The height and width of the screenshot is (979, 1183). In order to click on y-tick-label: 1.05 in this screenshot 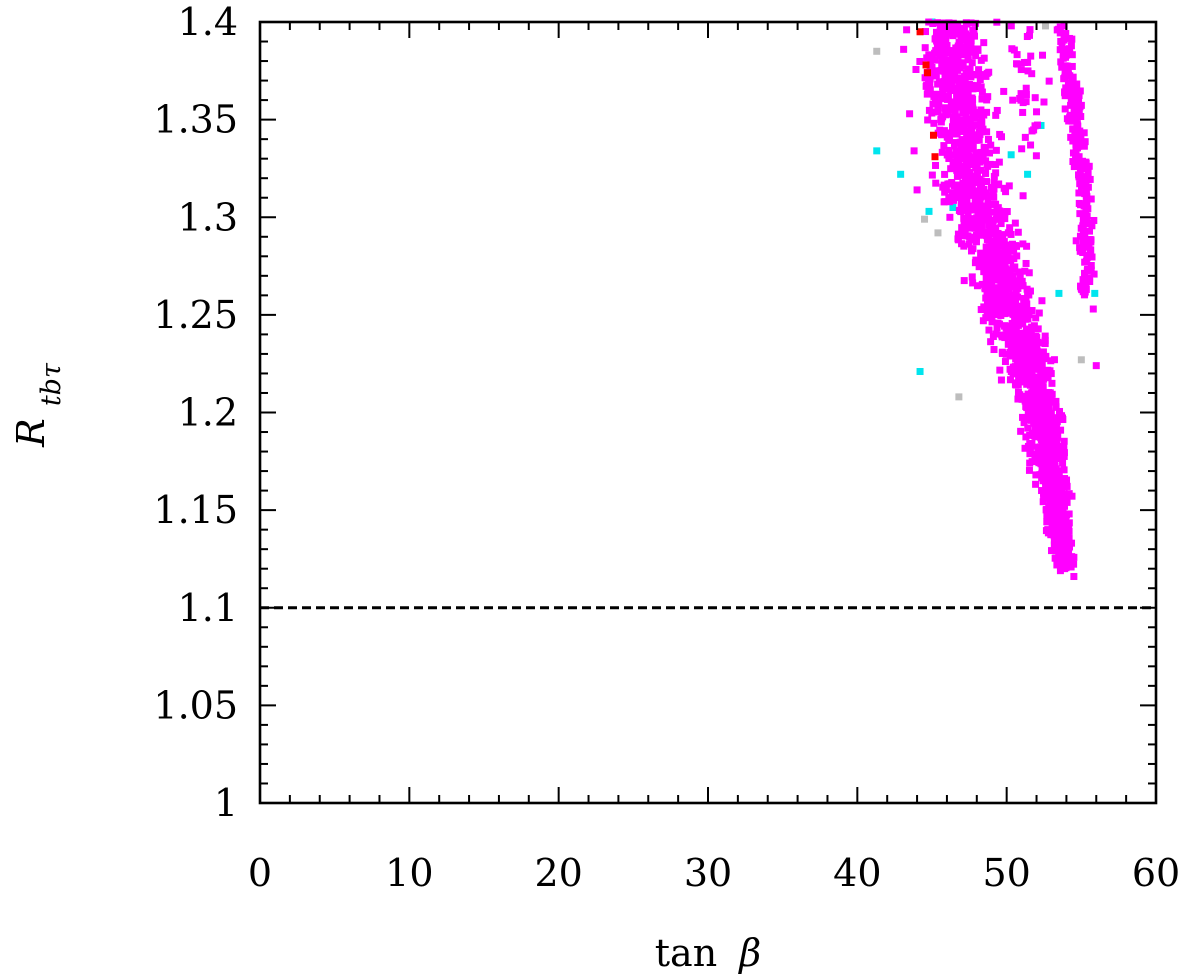, I will do `click(195, 705)`.